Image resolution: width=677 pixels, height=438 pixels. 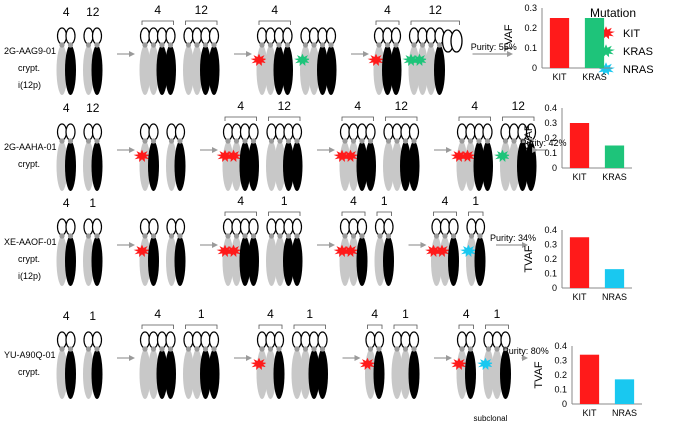 What do you see at coordinates (510, 54) in the screenshot?
I see `purity-arrow-head` at bounding box center [510, 54].